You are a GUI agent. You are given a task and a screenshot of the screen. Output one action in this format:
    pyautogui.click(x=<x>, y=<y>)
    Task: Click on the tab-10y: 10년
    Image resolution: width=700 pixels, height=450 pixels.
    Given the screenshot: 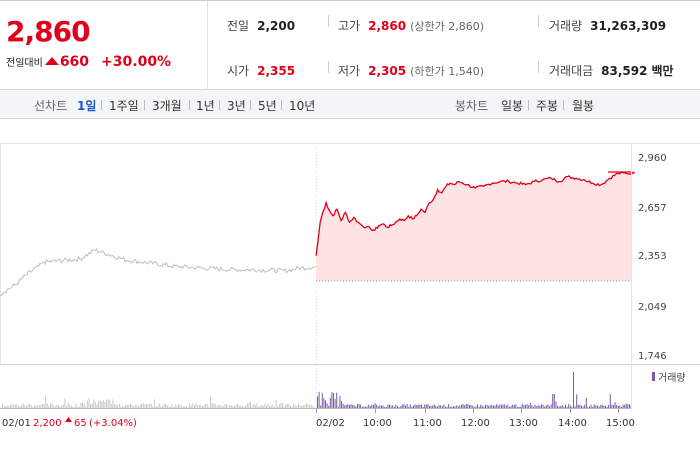 What is the action you would take?
    pyautogui.click(x=302, y=106)
    